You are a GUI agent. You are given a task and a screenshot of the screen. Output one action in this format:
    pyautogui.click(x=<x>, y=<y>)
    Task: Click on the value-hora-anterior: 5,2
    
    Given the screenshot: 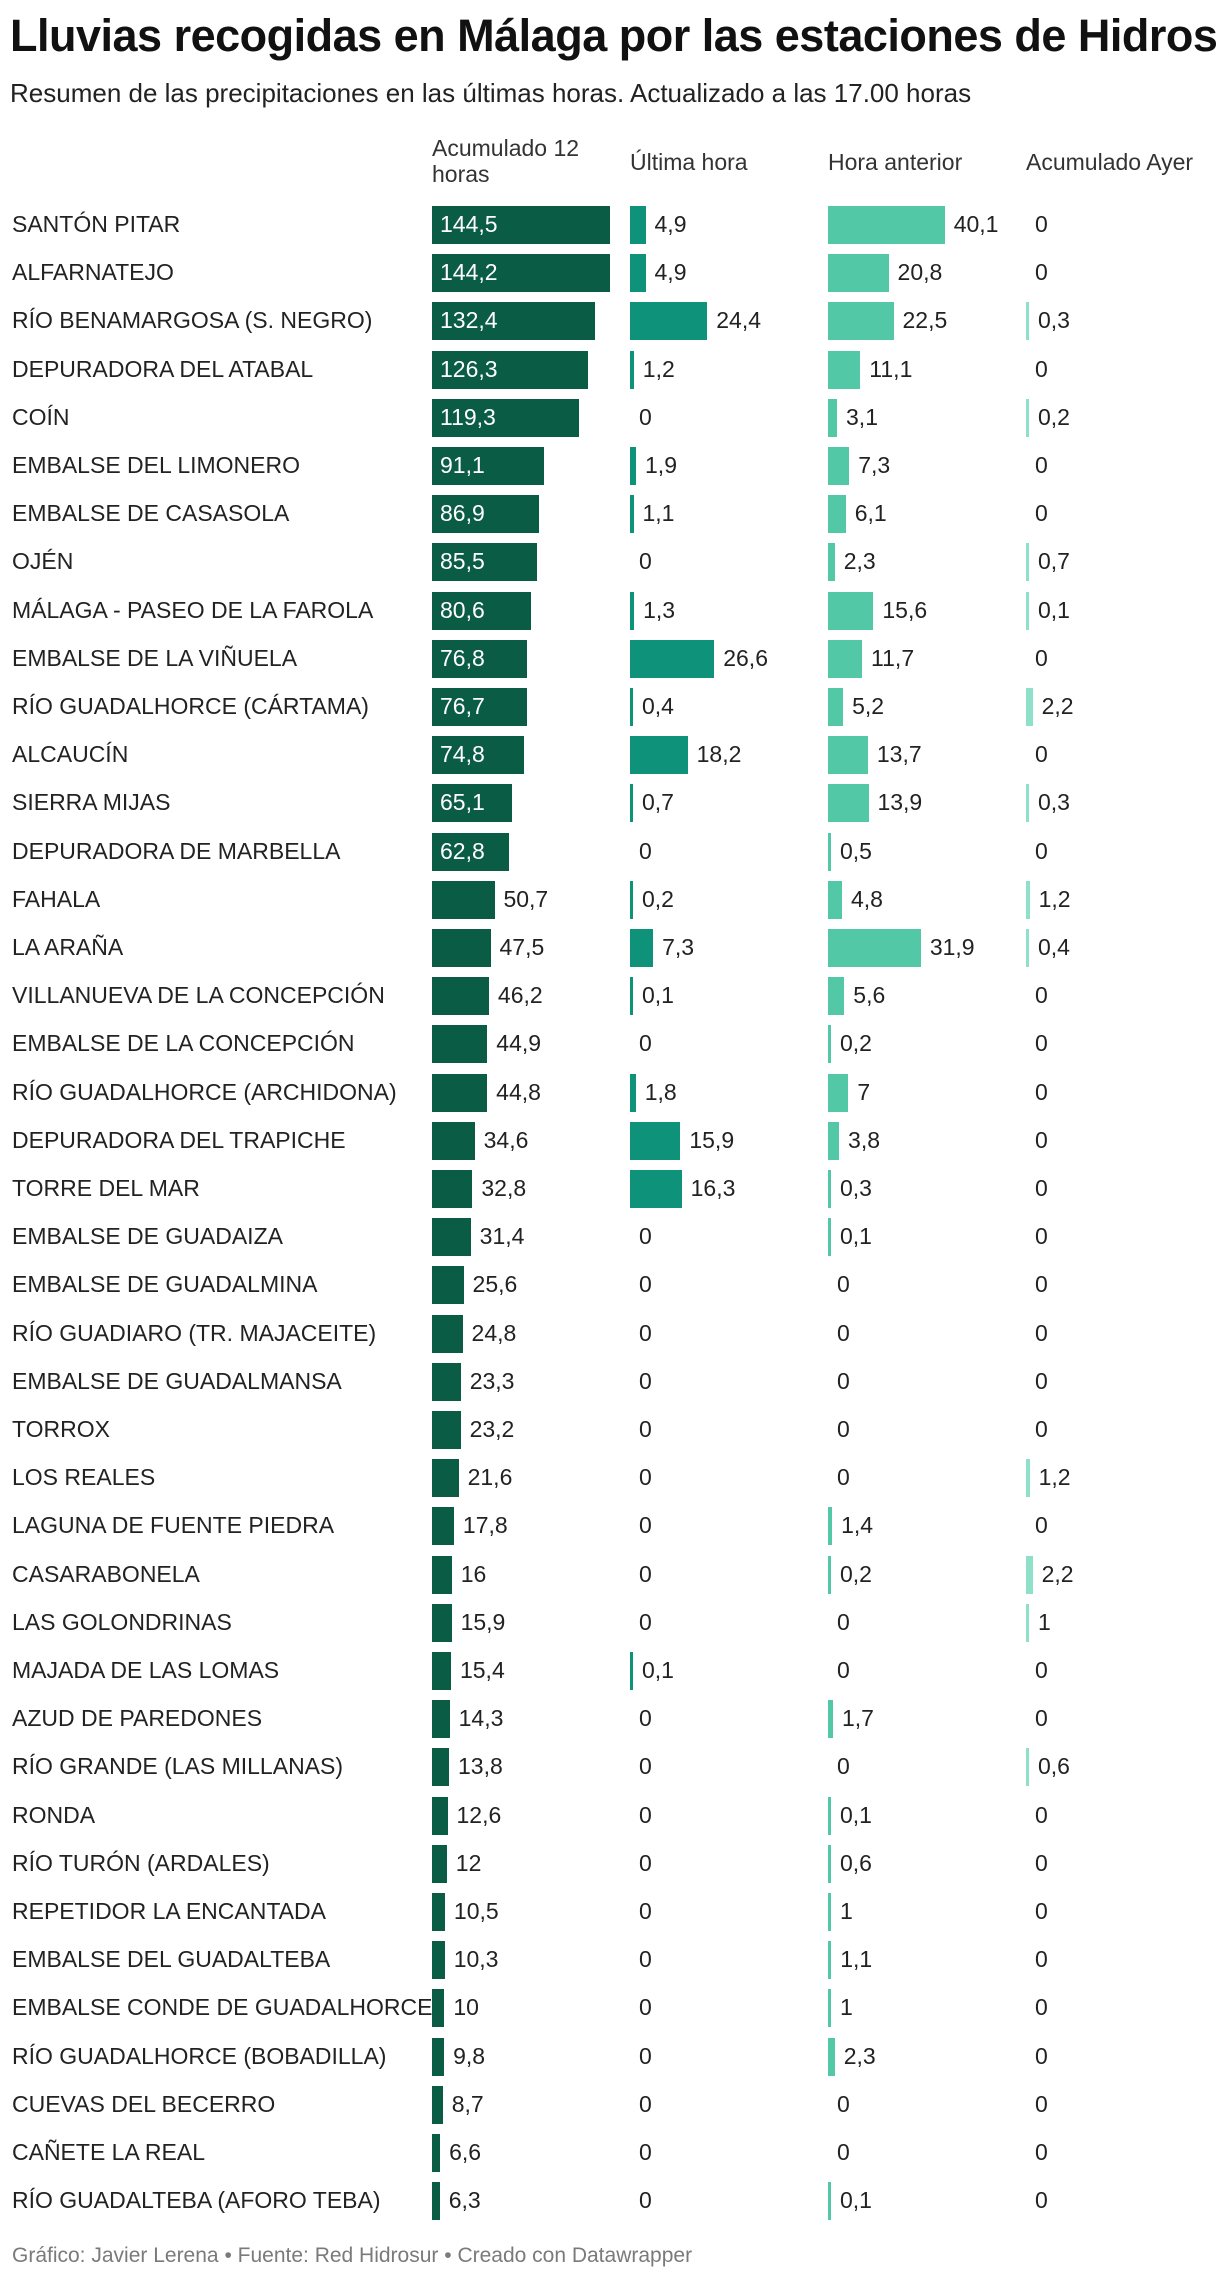 What is the action you would take?
    pyautogui.click(x=868, y=706)
    